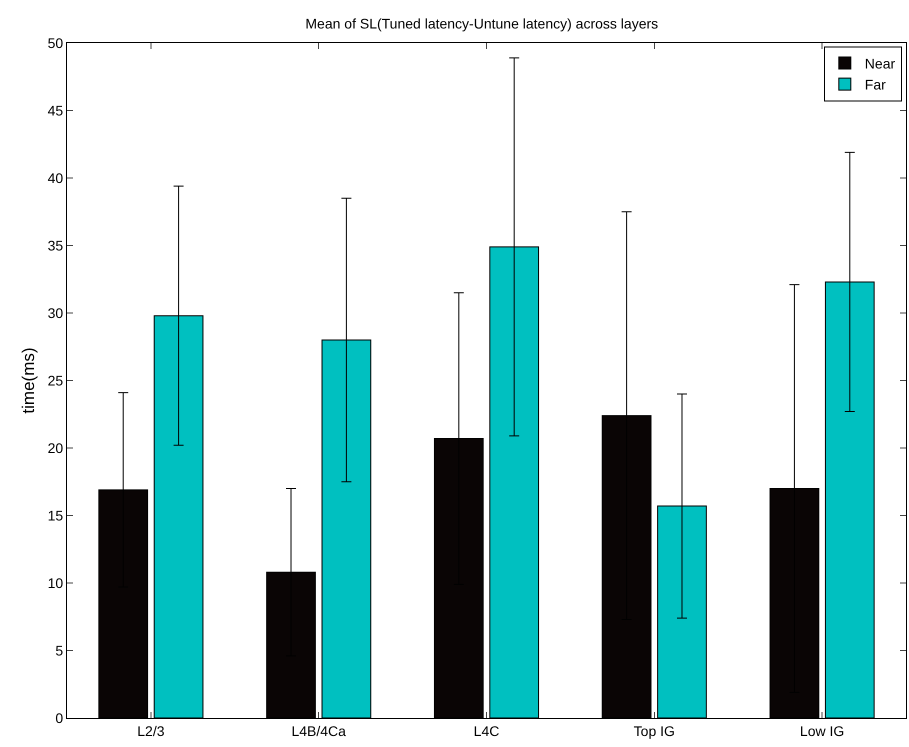 The height and width of the screenshot is (747, 909). Describe the element at coordinates (59, 650) in the screenshot. I see `y-tick-label: 5` at that location.